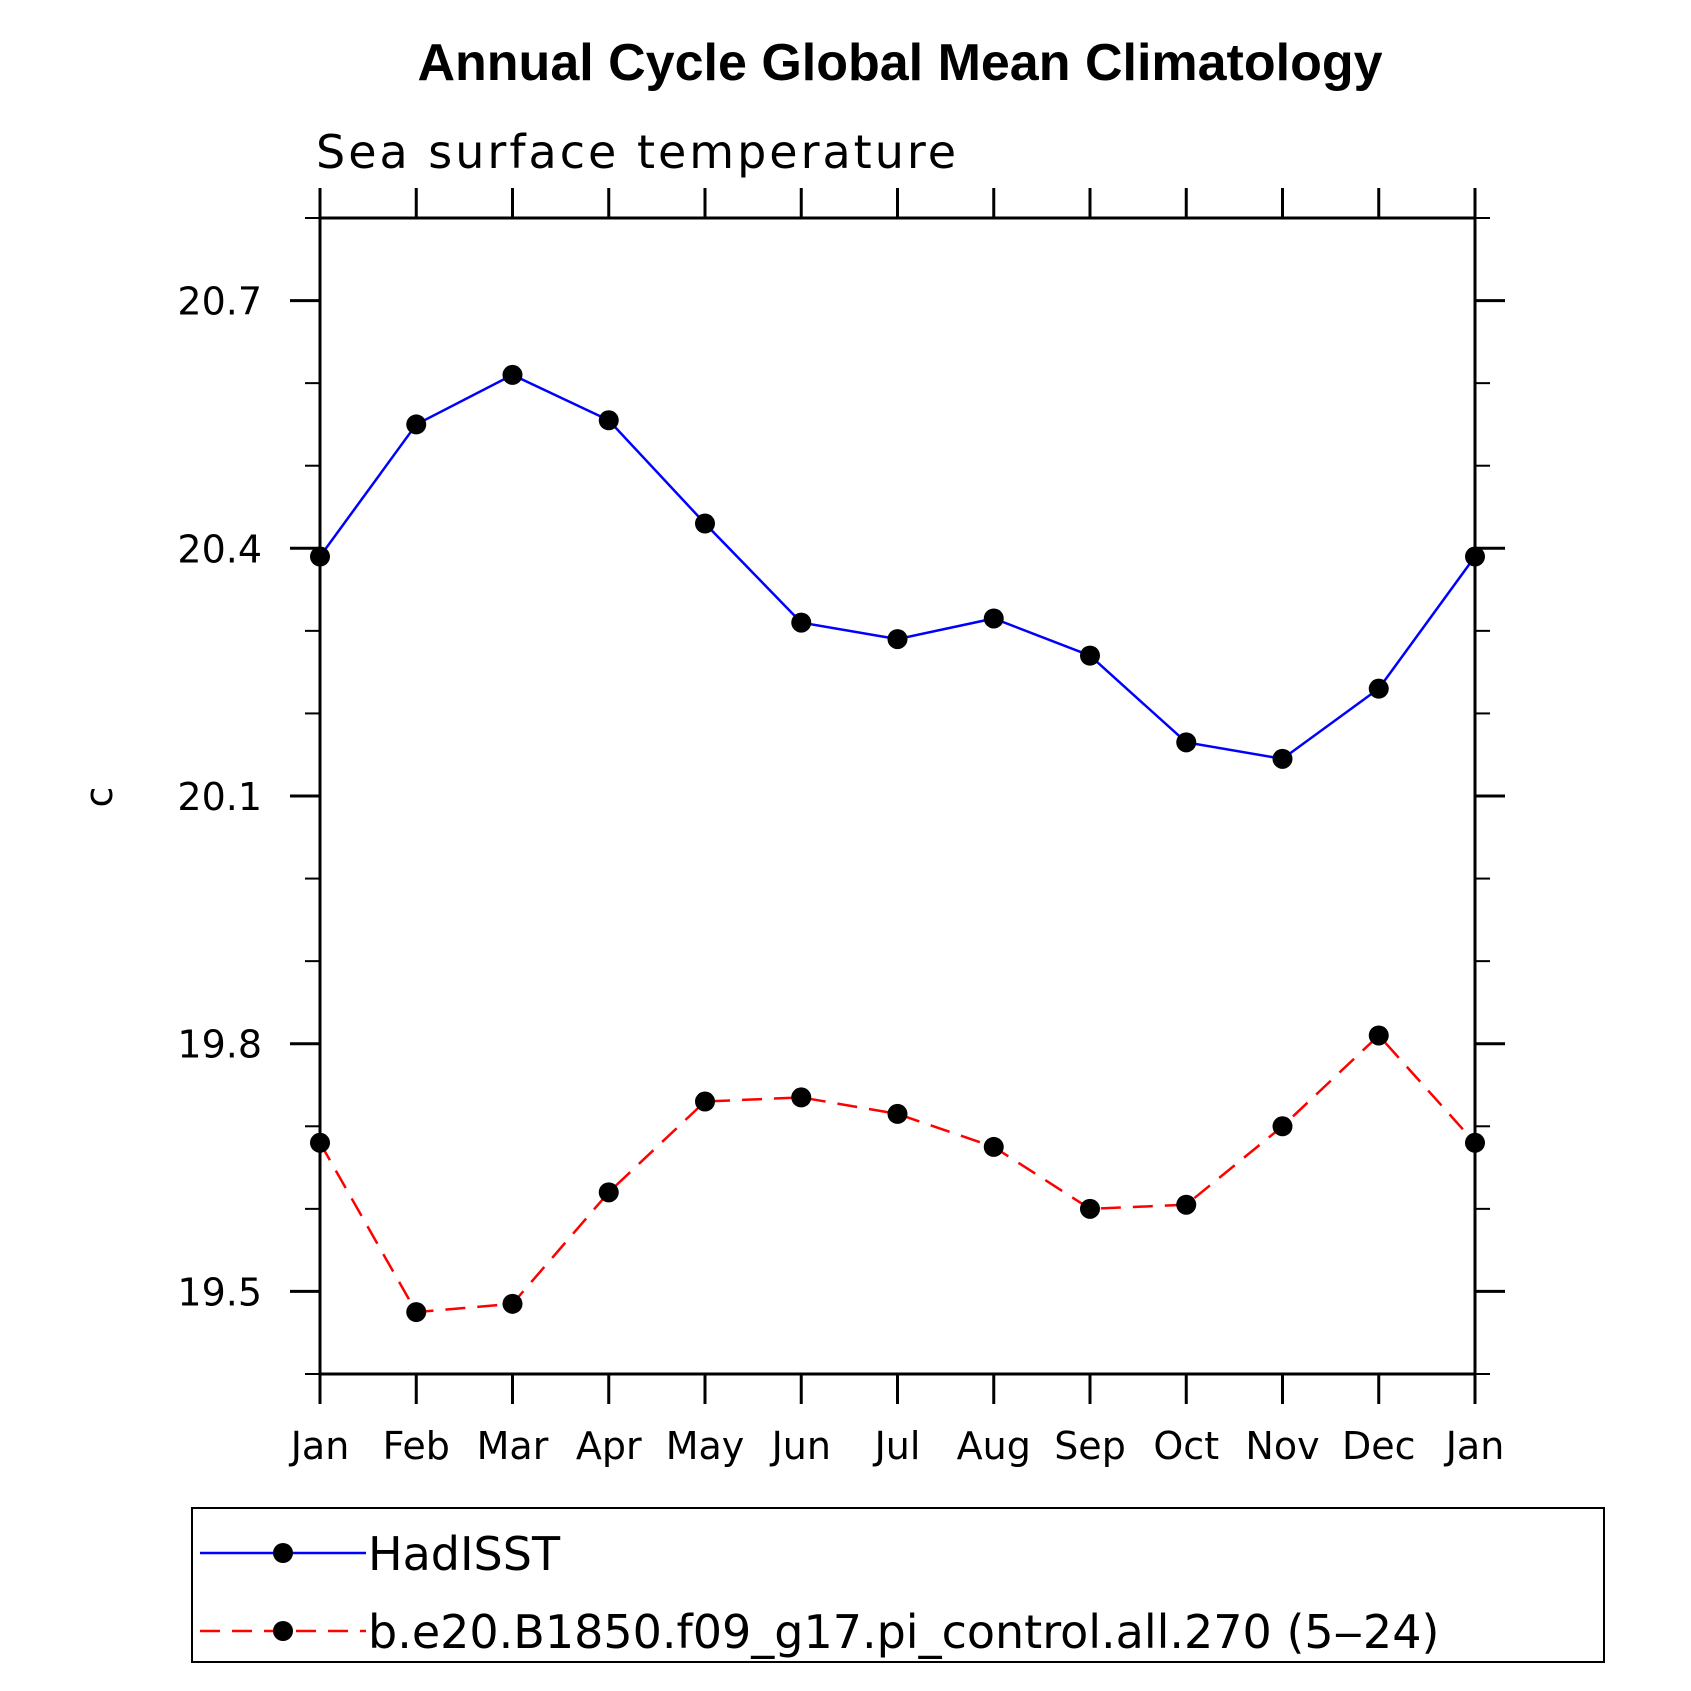  Describe the element at coordinates (219, 797) in the screenshot. I see `y-tick-label: 20.1` at that location.